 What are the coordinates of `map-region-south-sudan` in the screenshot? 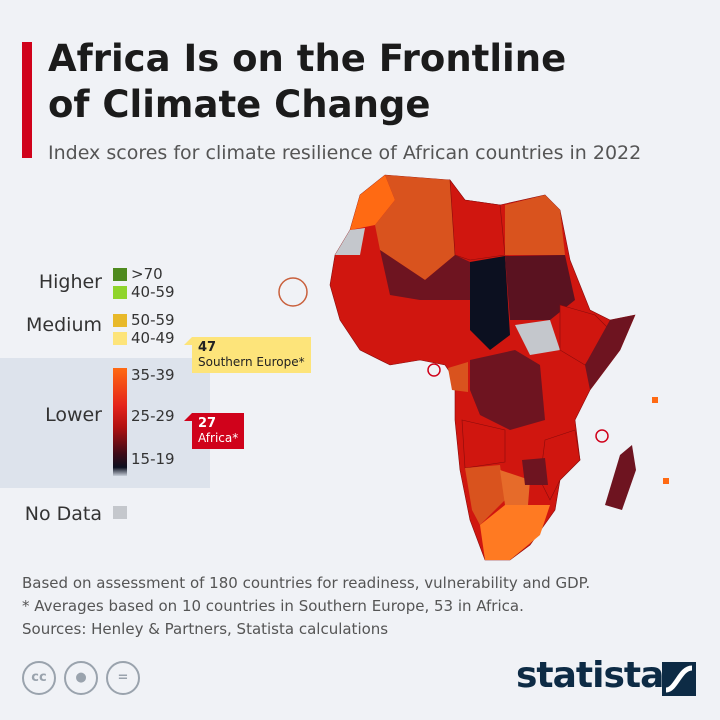 It's located at (537, 337).